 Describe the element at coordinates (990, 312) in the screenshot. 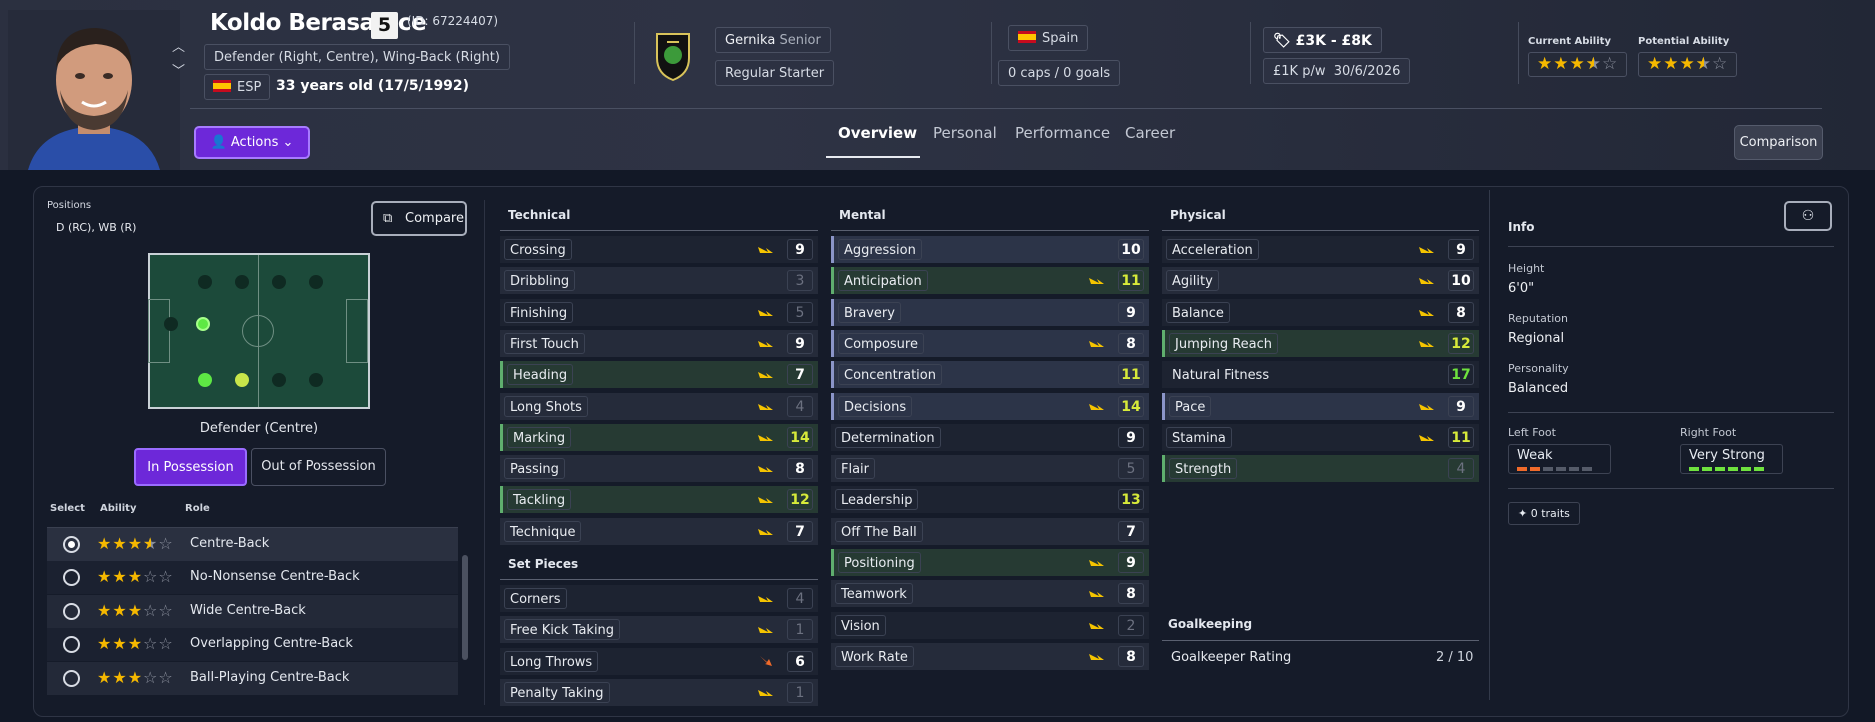

I see `attribute-row: Bravery 9` at that location.